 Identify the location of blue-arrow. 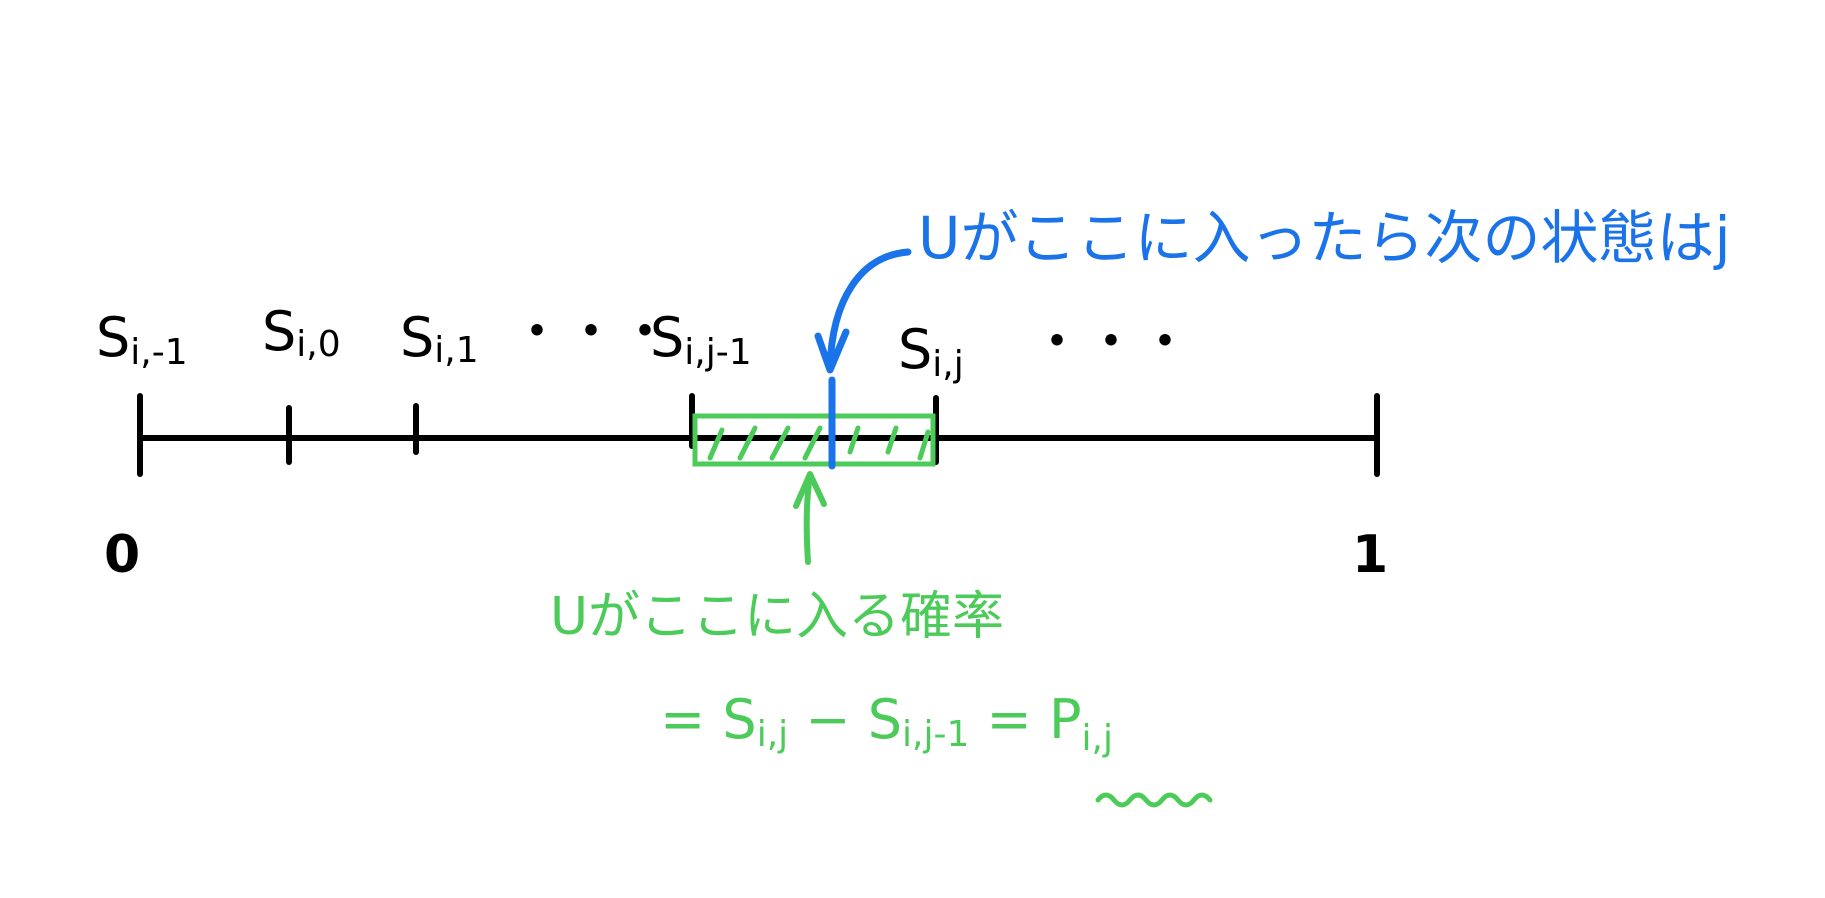
(863, 311).